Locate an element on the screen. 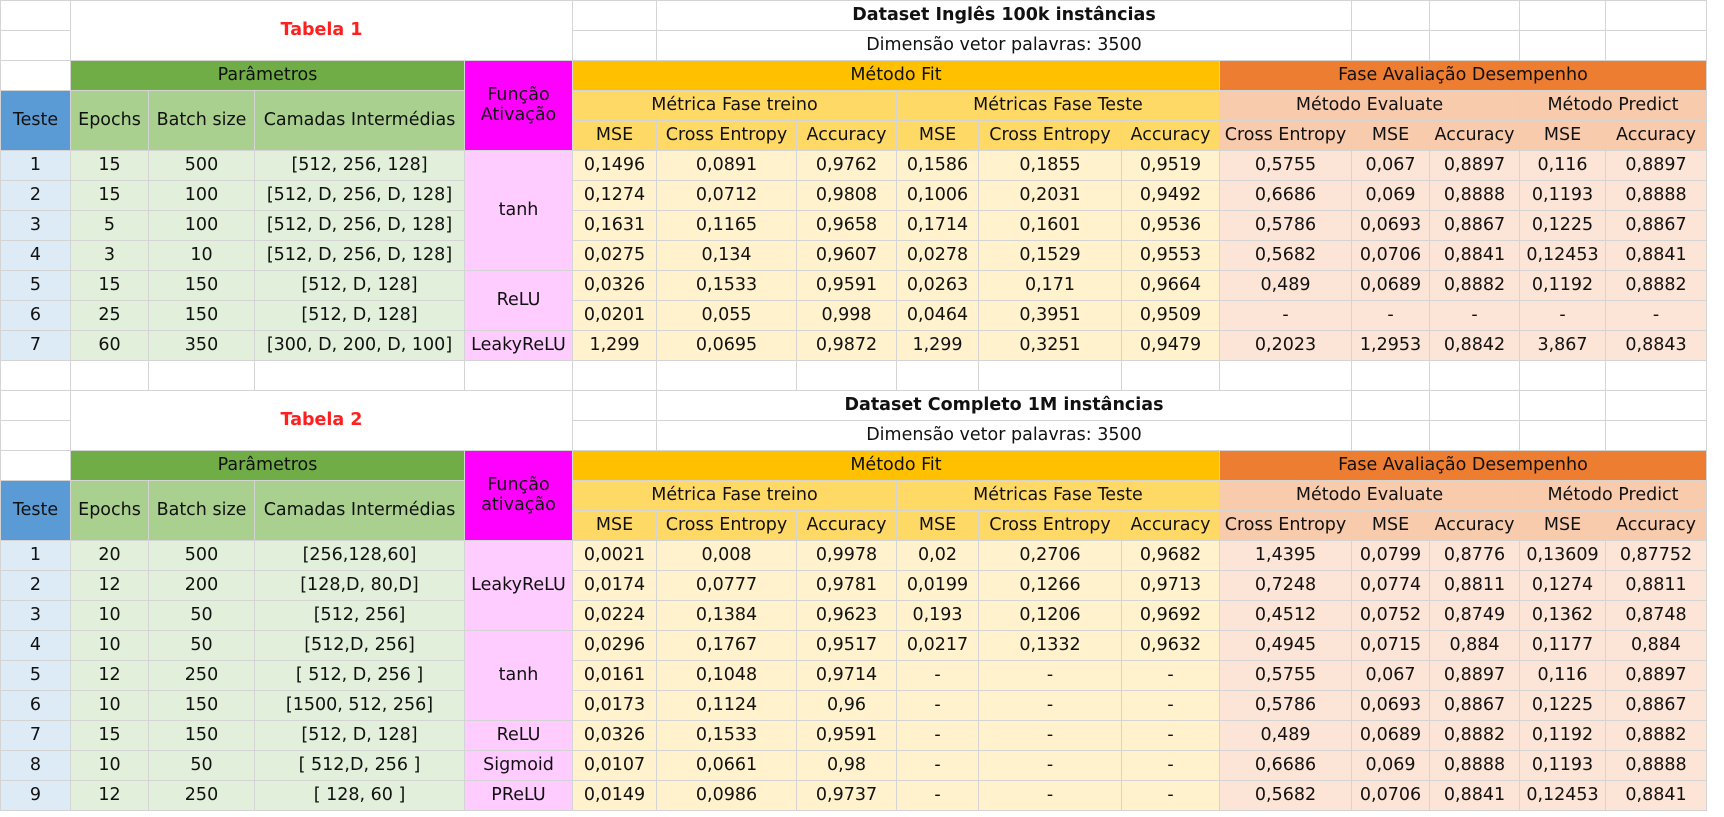 This screenshot has height=817, width=1724. fit-value-cell: 0,9664 is located at coordinates (1170, 285).